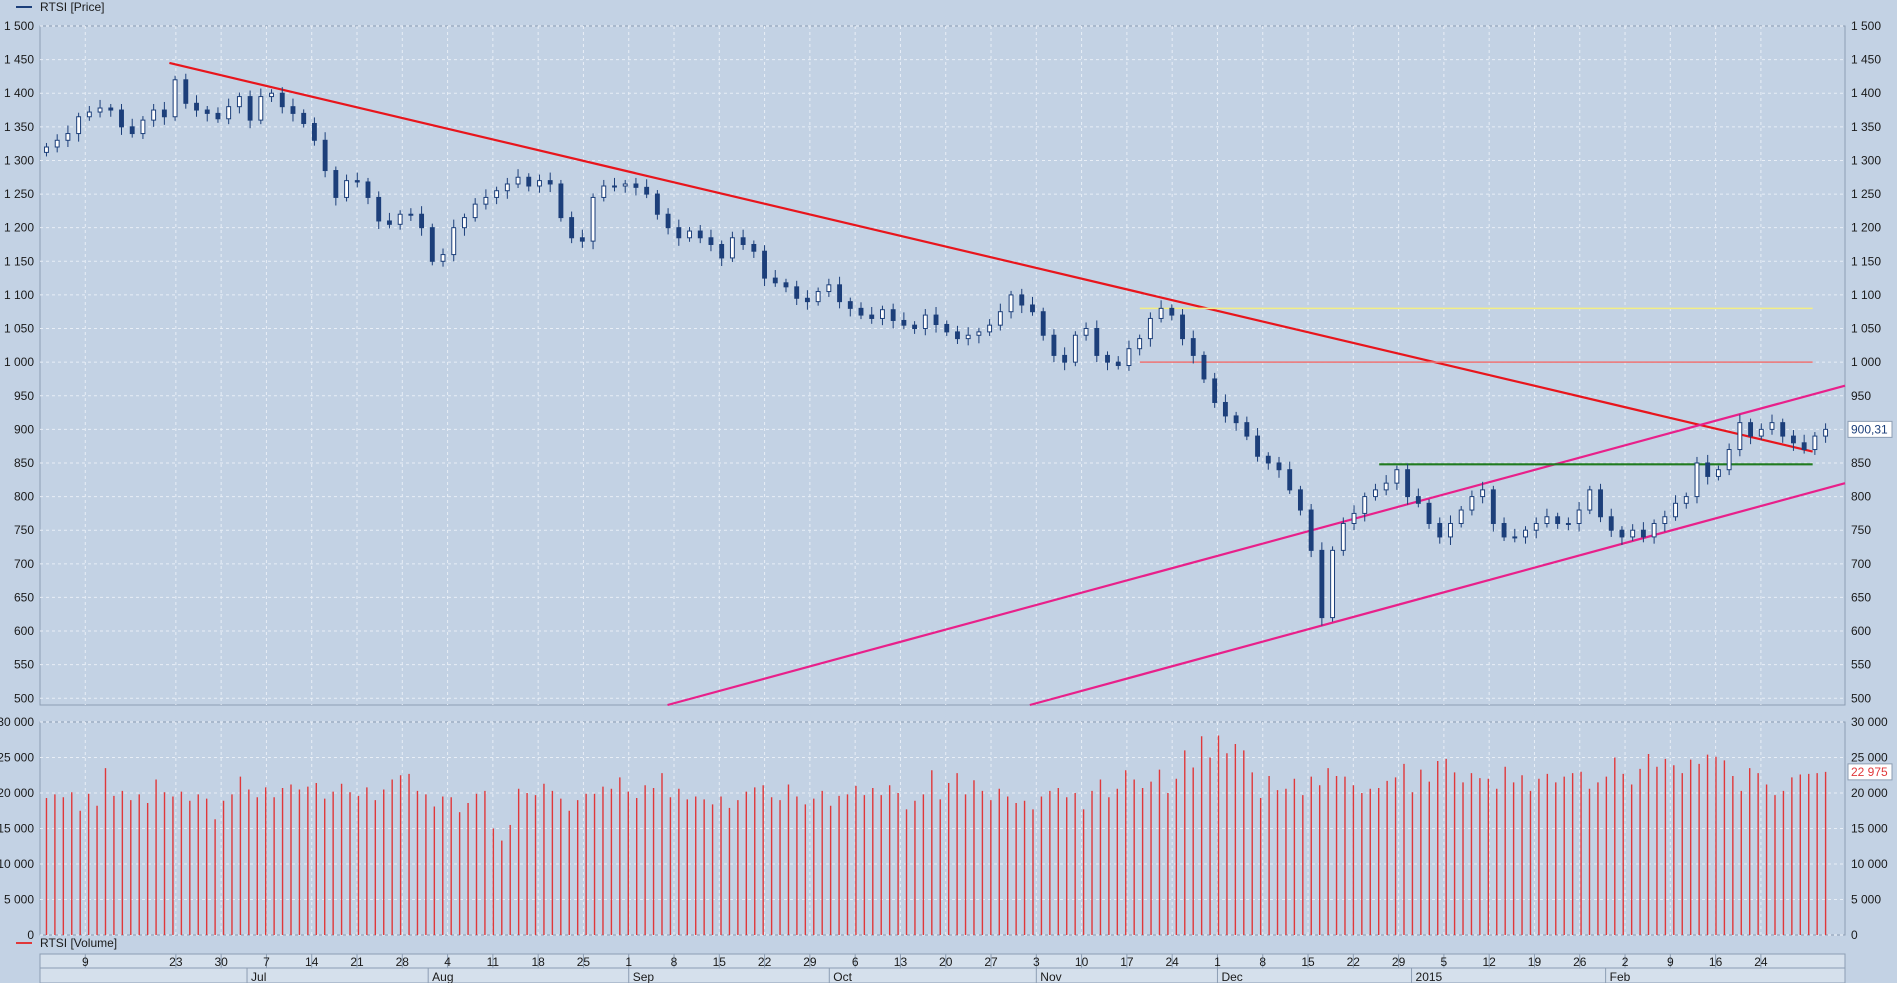 This screenshot has width=1897, height=983. Describe the element at coordinates (17, 864) in the screenshot. I see `volume-y-tick-left: 10 000` at that location.